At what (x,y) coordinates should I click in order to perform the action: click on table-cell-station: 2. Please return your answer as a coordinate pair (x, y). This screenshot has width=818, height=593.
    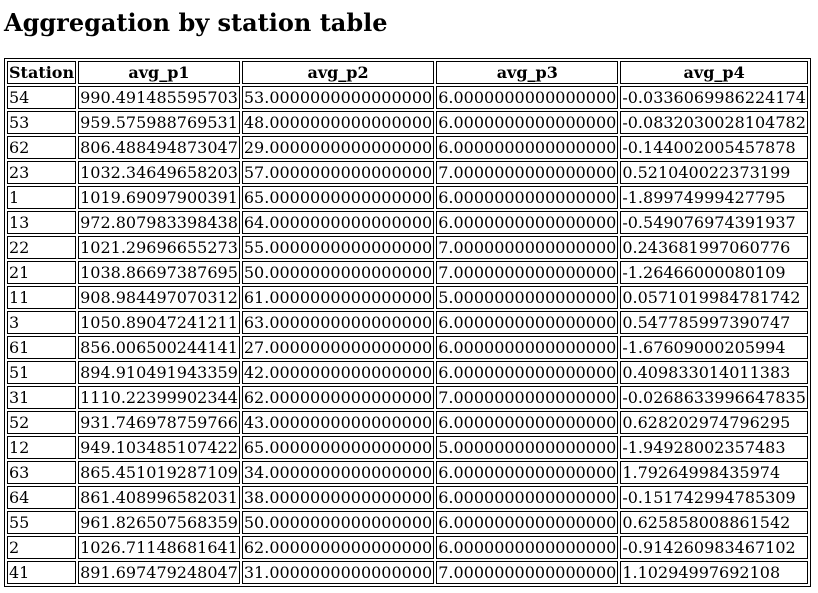
    Looking at the image, I should click on (42, 547).